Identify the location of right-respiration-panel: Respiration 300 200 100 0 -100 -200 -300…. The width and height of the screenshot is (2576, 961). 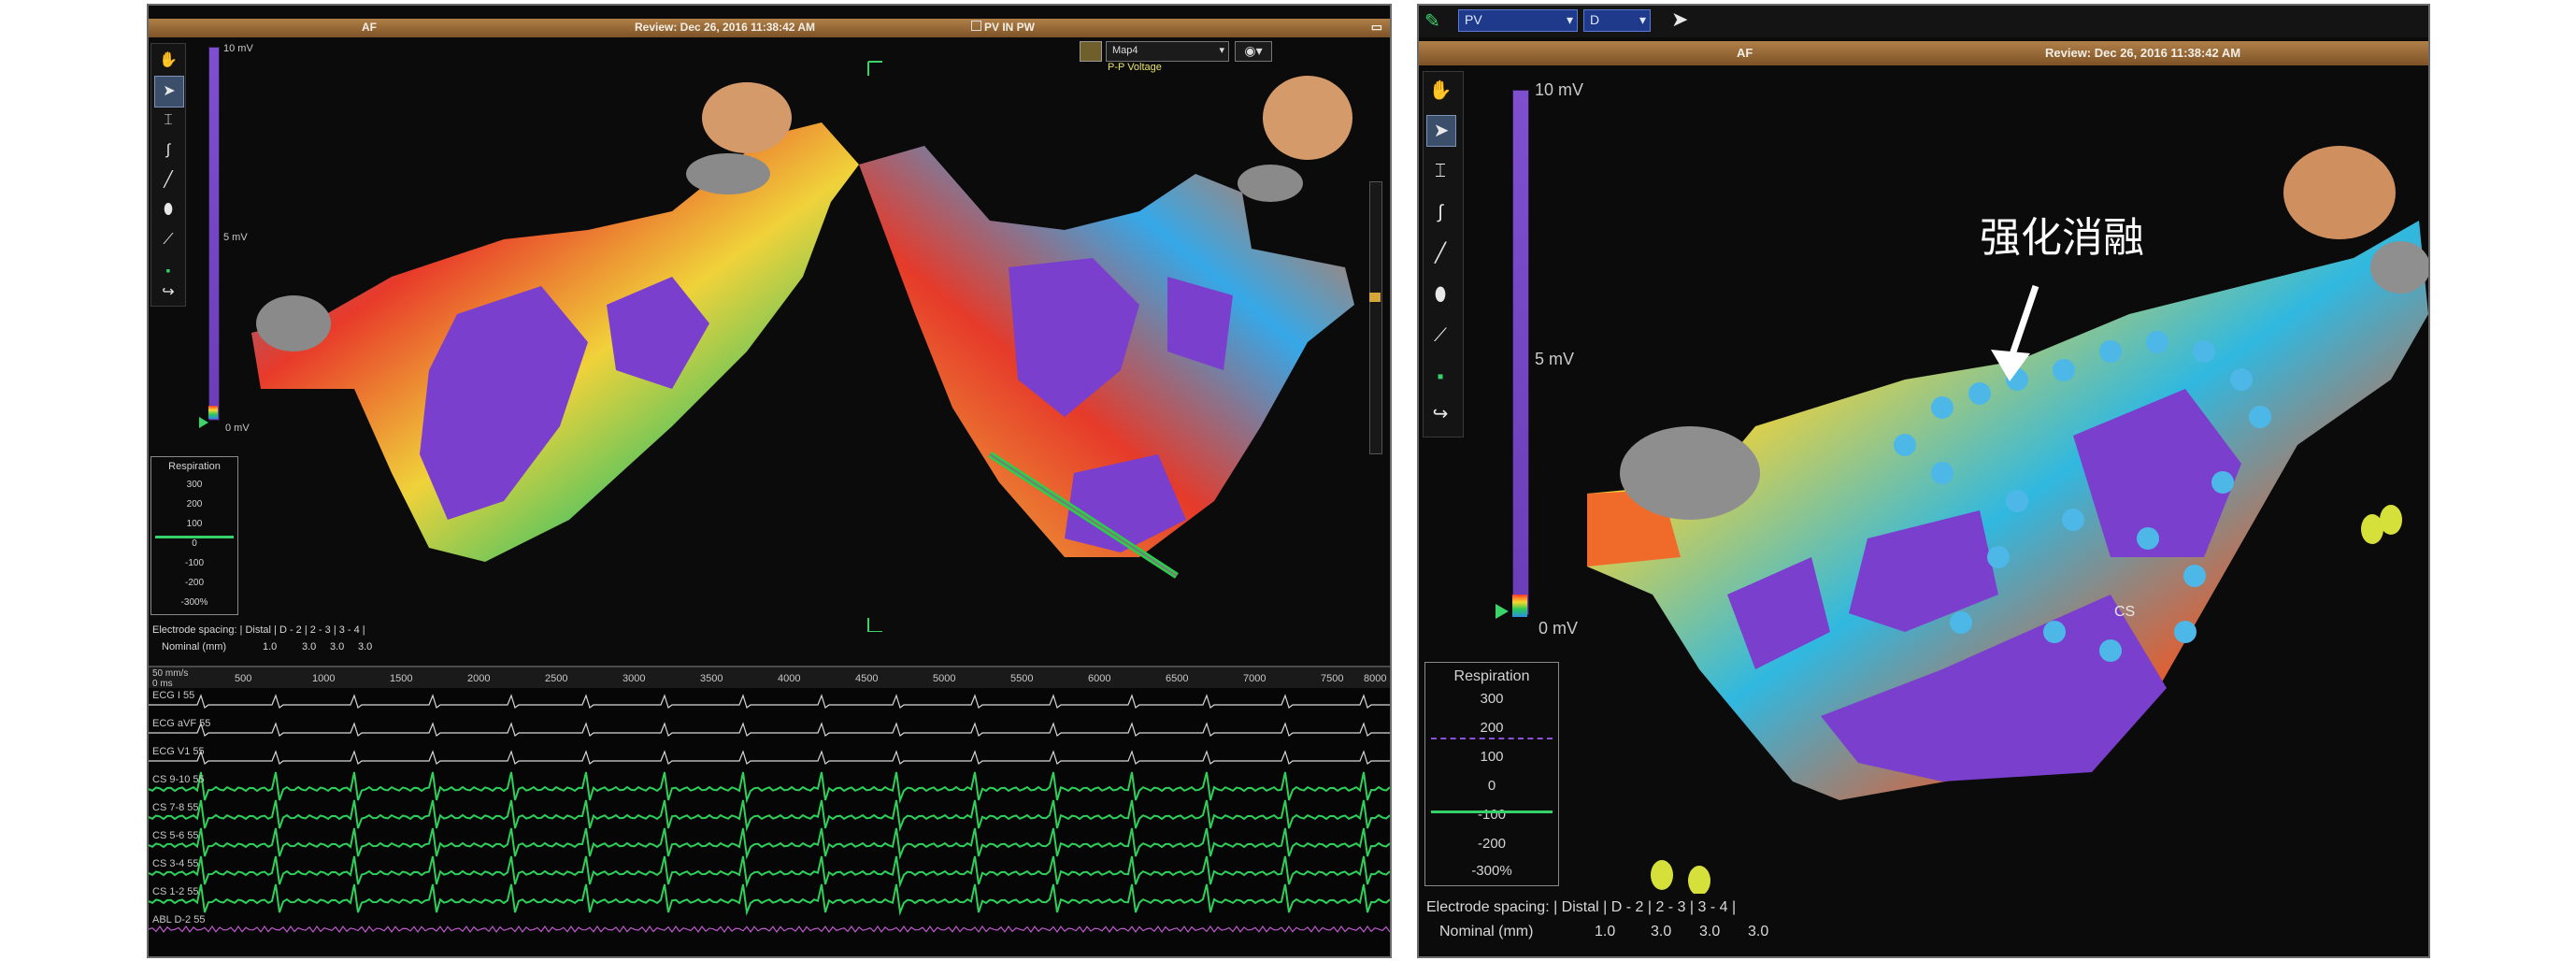
(1491, 774).